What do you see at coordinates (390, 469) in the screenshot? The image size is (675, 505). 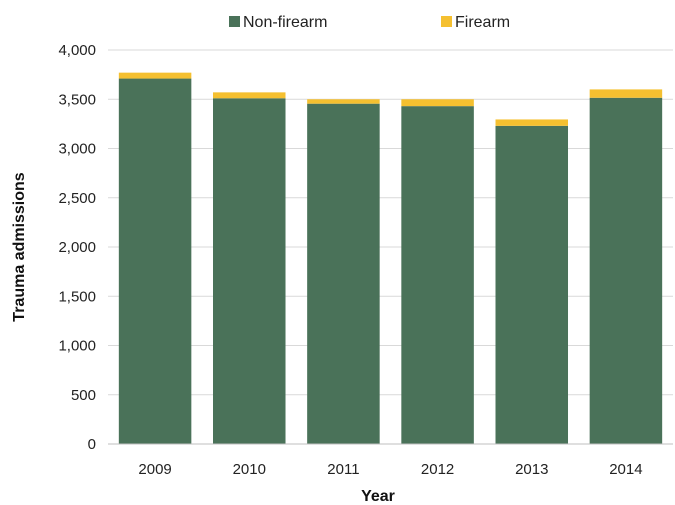 I see `x-tick-labels: 2009 2010 2011 2012 2013 2014` at bounding box center [390, 469].